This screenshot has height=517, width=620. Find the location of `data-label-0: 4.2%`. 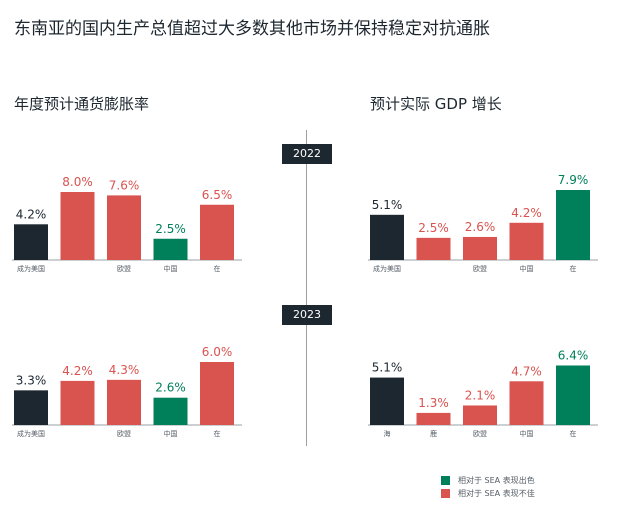

data-label-0: 4.2% is located at coordinates (31, 214).